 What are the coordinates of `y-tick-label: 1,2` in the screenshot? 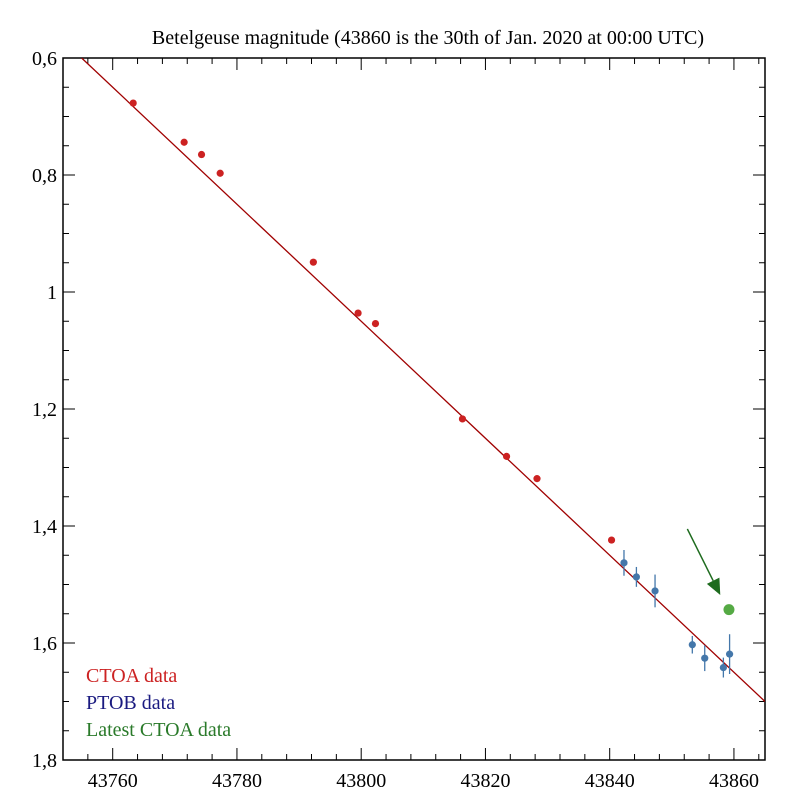 It's located at (44, 410).